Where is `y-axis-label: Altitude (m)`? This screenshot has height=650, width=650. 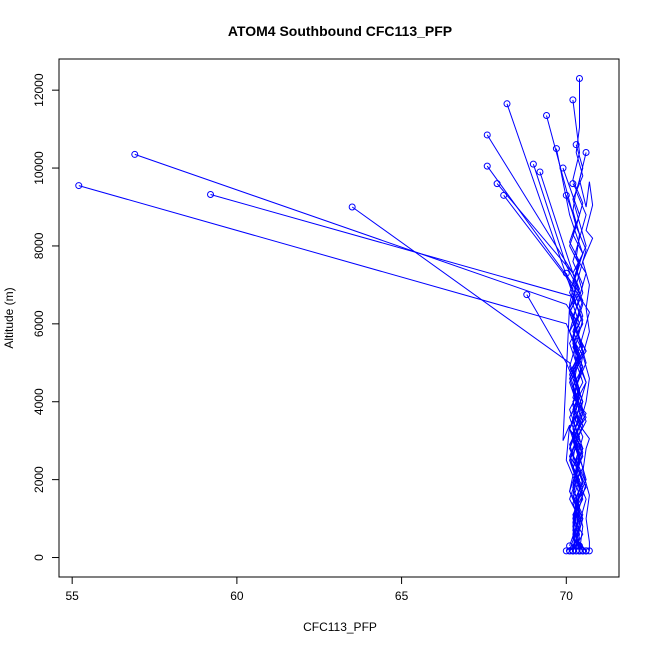
y-axis-label: Altitude (m) is located at coordinates (9, 317).